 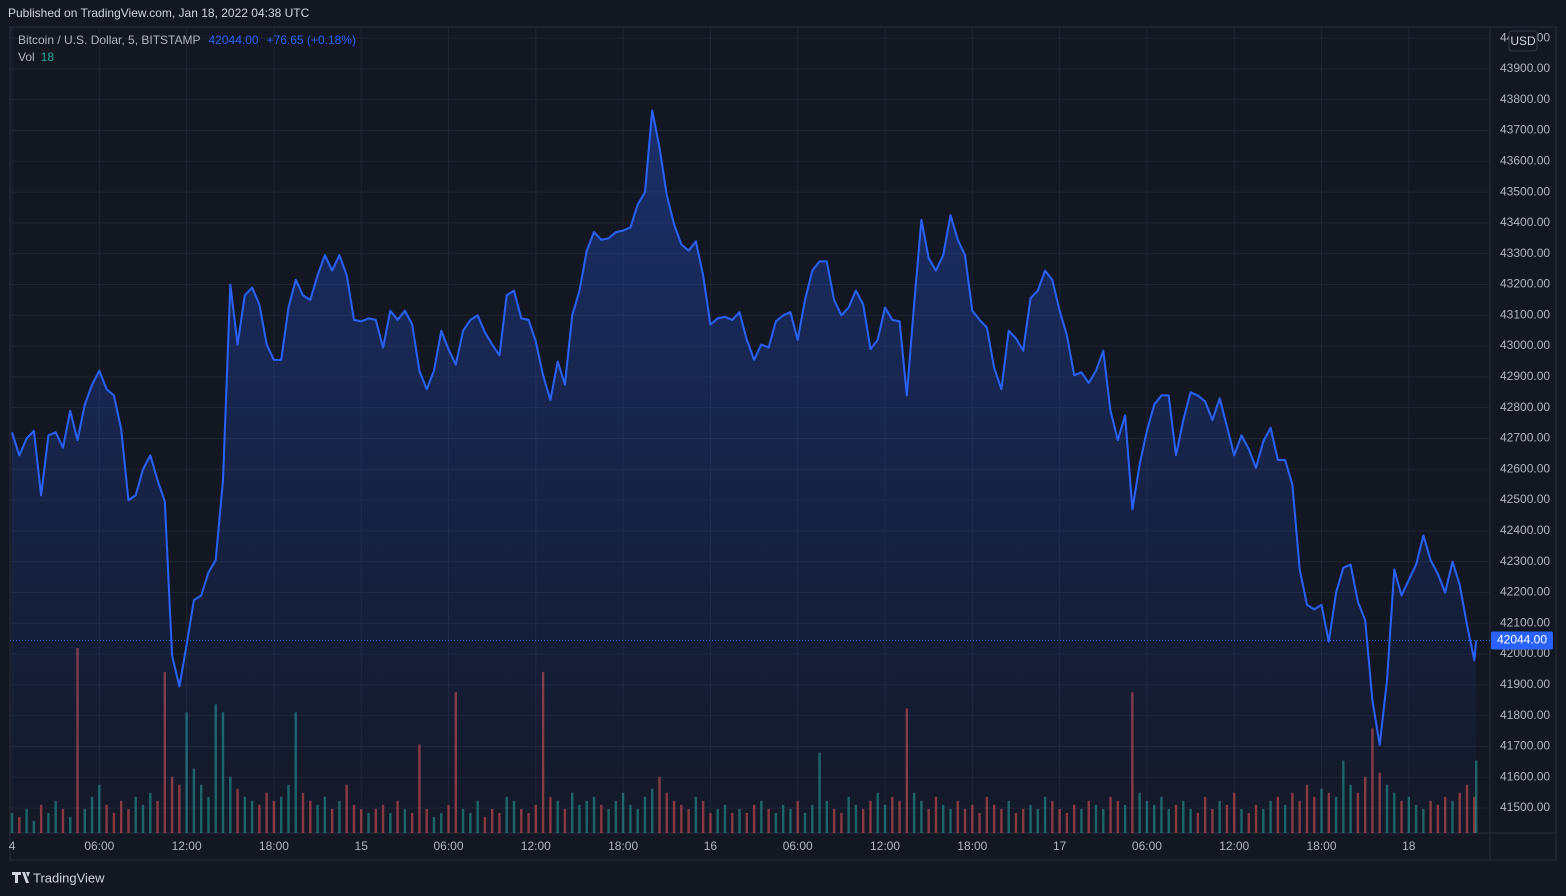 I want to click on y-tick-label: 43300.00, so click(x=1525, y=253).